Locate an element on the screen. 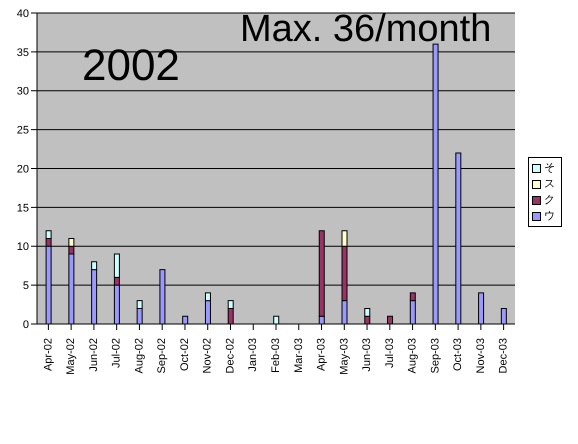 The image size is (578, 444). y-tick-label: 10 is located at coordinates (22, 247).